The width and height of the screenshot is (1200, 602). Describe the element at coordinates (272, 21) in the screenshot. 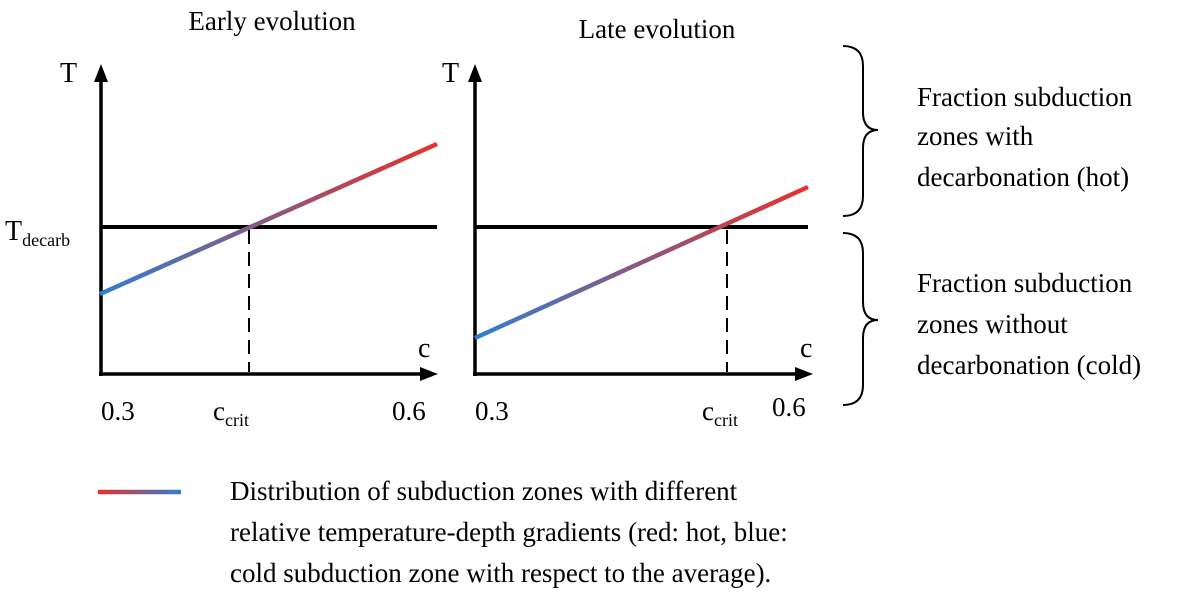

I see `panel-title: Early evolution` at that location.